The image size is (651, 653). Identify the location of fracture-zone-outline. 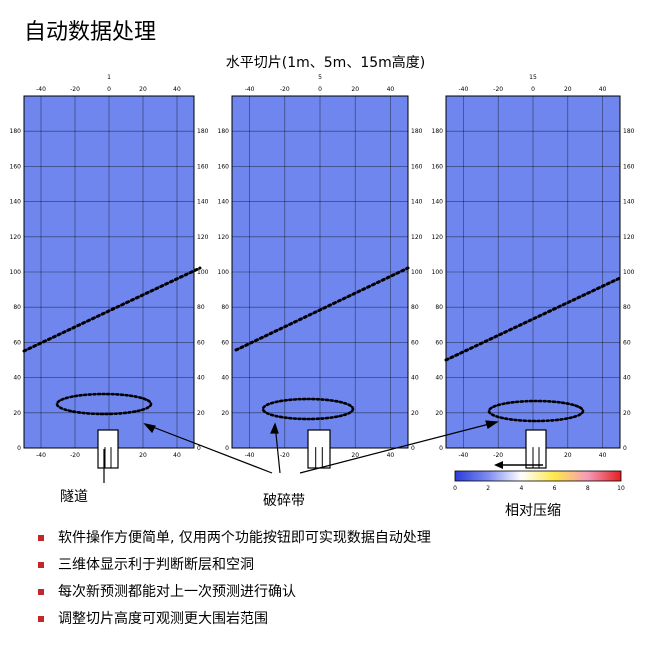
(536, 411).